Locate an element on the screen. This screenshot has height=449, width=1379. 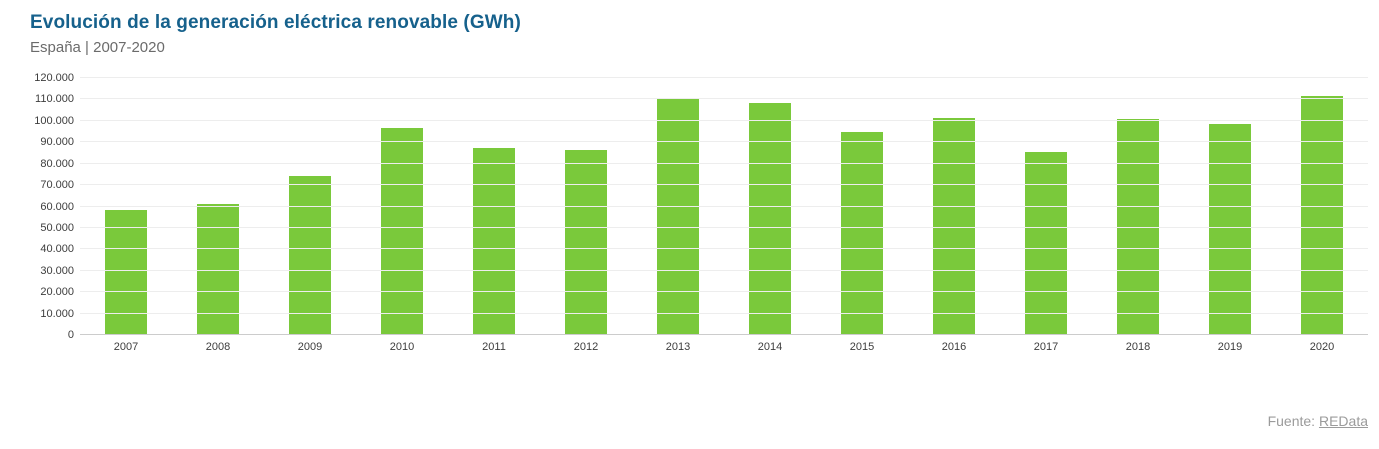
source-link: REData is located at coordinates (1343, 421).